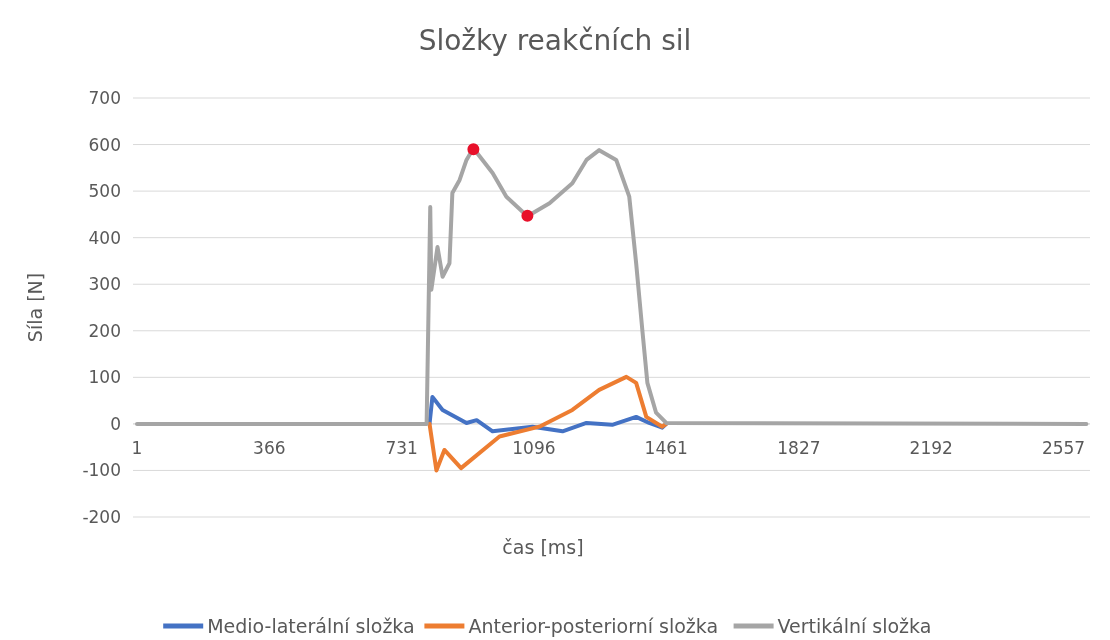 This screenshot has width=1110, height=640. What do you see at coordinates (534, 447) in the screenshot?
I see `x-tick-label: 1096` at bounding box center [534, 447].